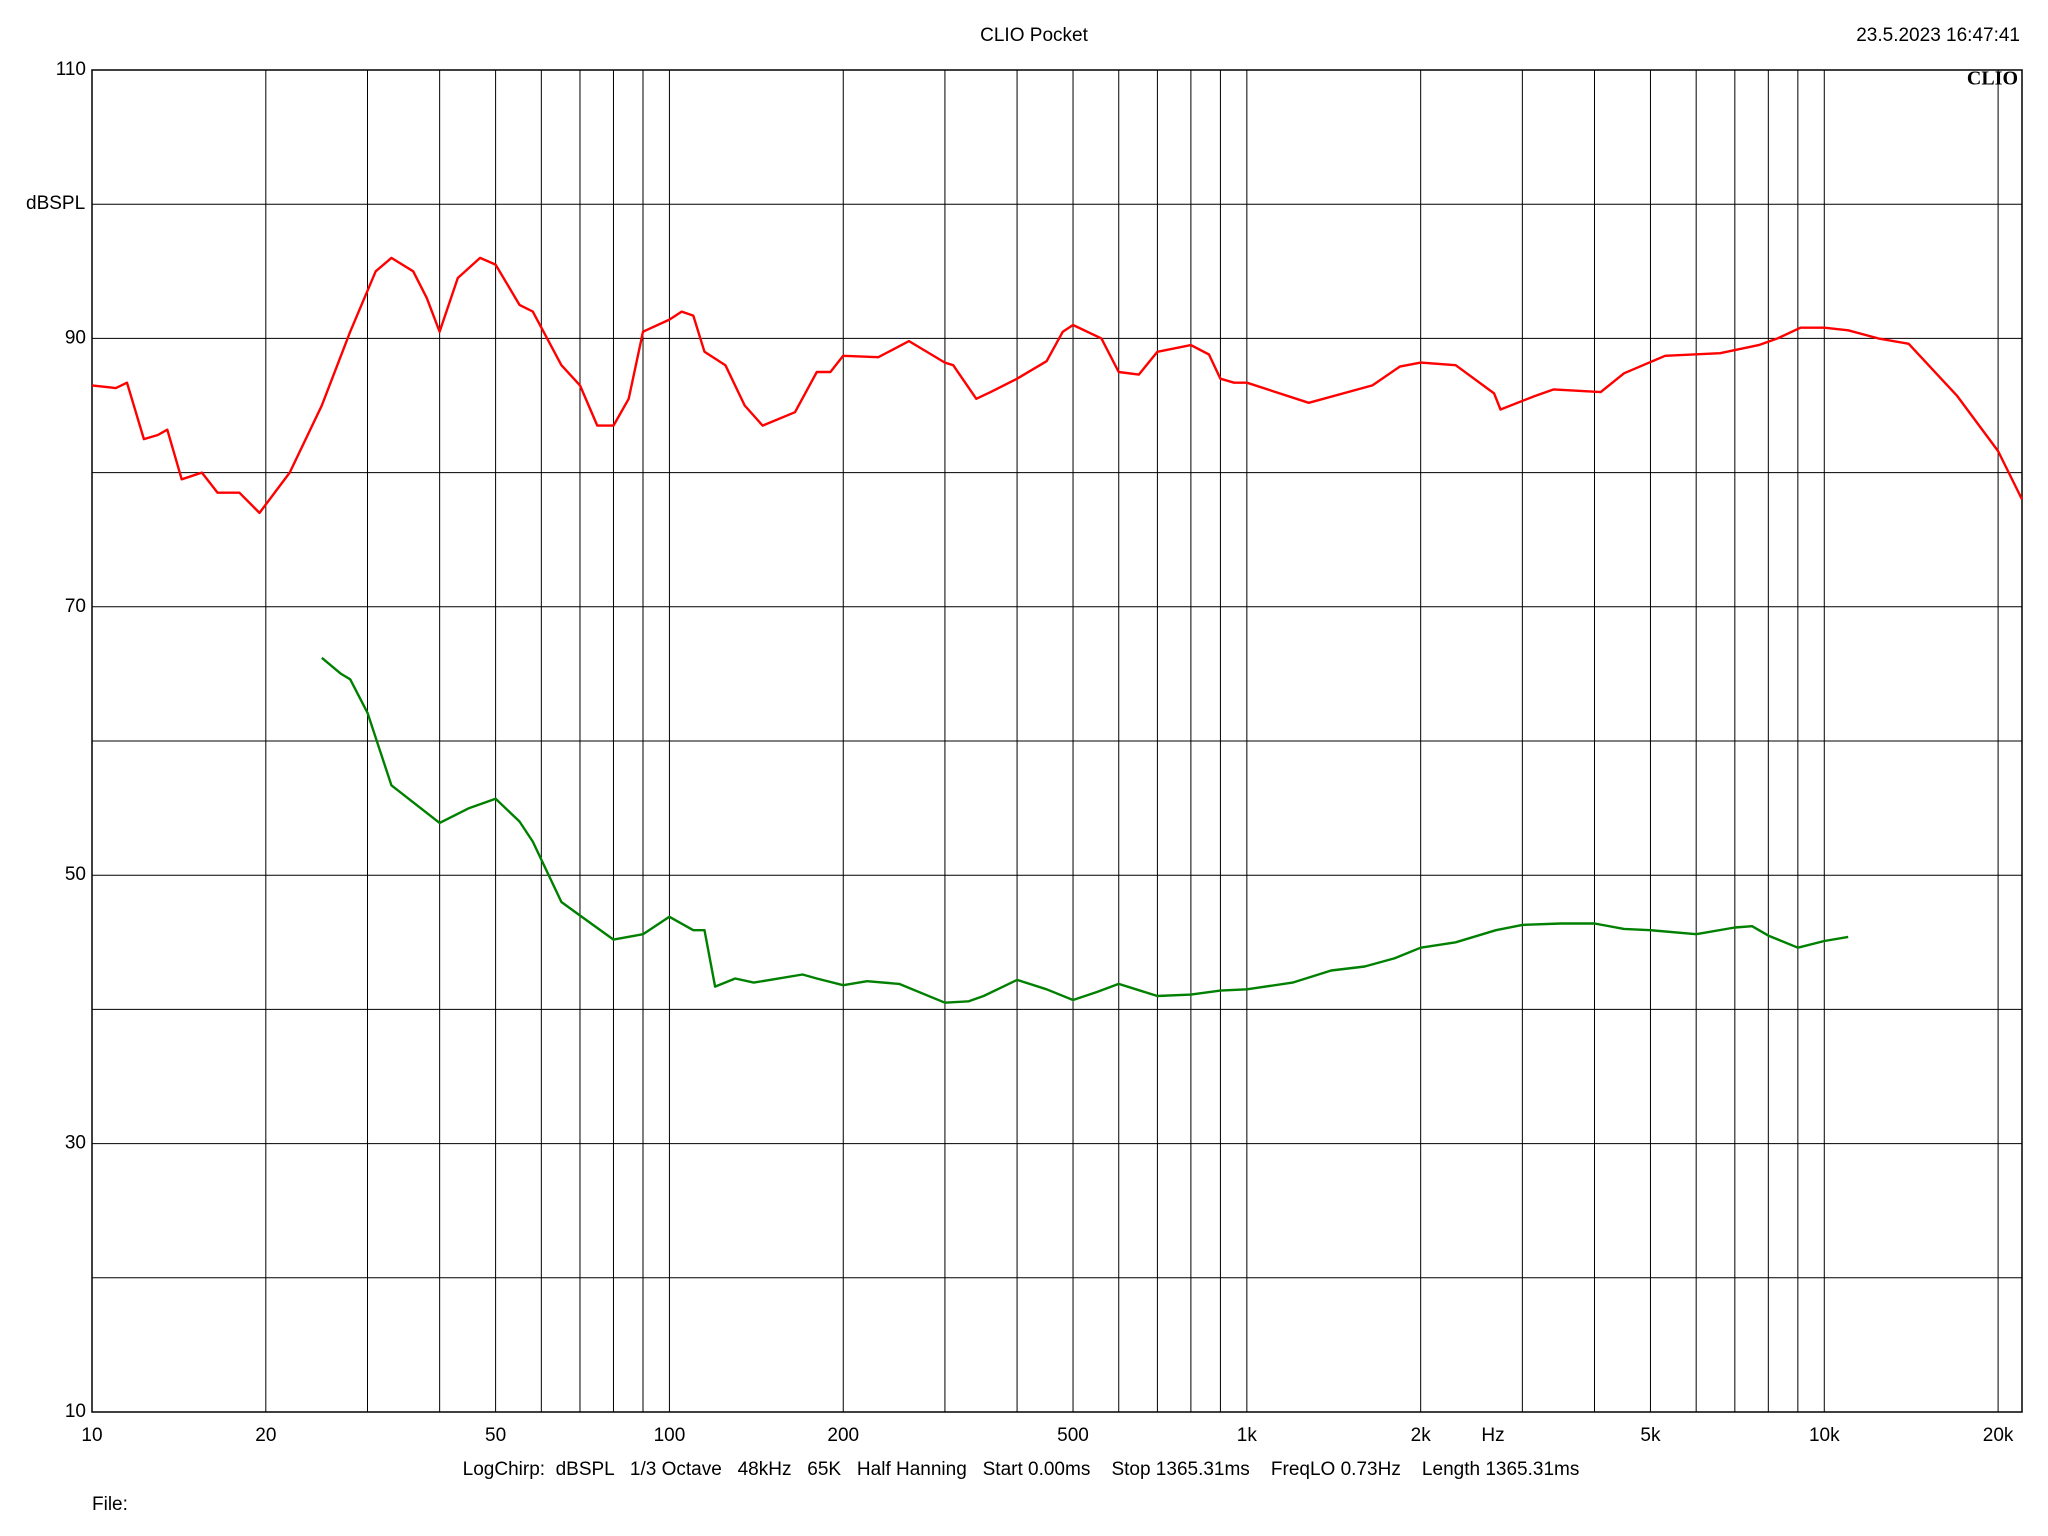 Image resolution: width=2048 pixels, height=1536 pixels. Describe the element at coordinates (1650, 1435) in the screenshot. I see `x-tick-label: 5k` at that location.